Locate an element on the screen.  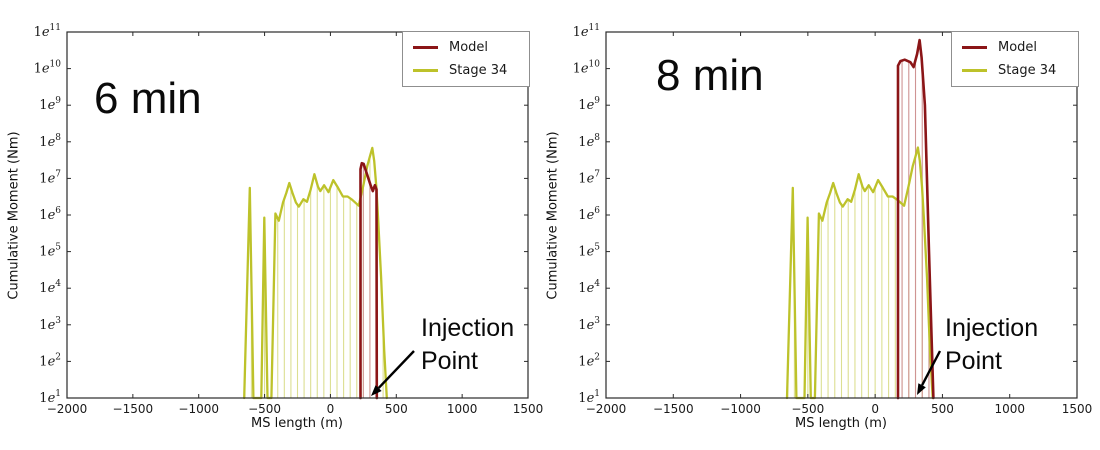
x-axis-label-right: MS length (m) is located at coordinates (841, 423).